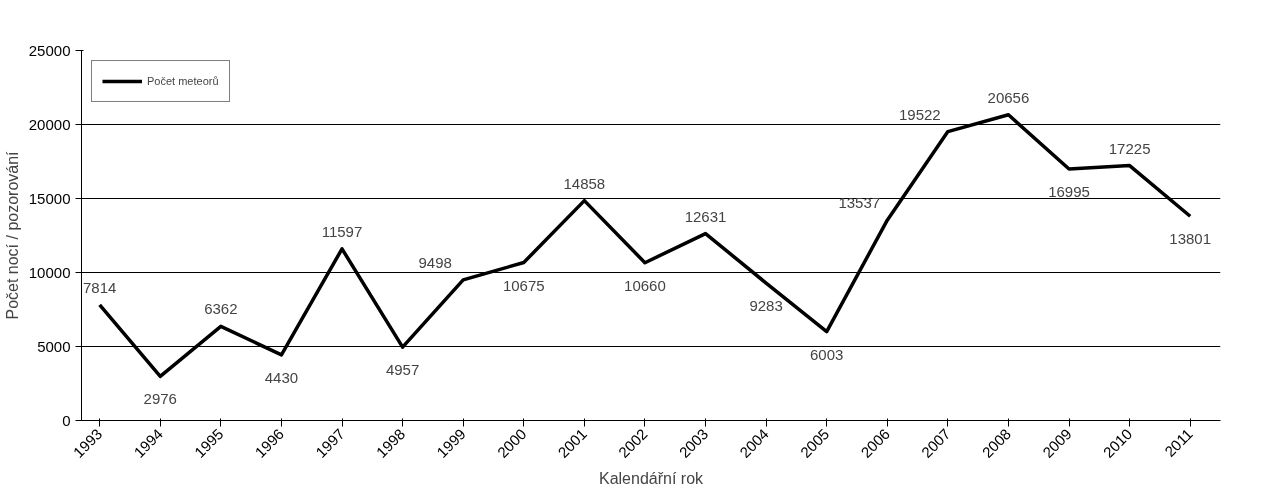 This screenshot has height=499, width=1272. I want to click on data-label: 11597, so click(342, 231).